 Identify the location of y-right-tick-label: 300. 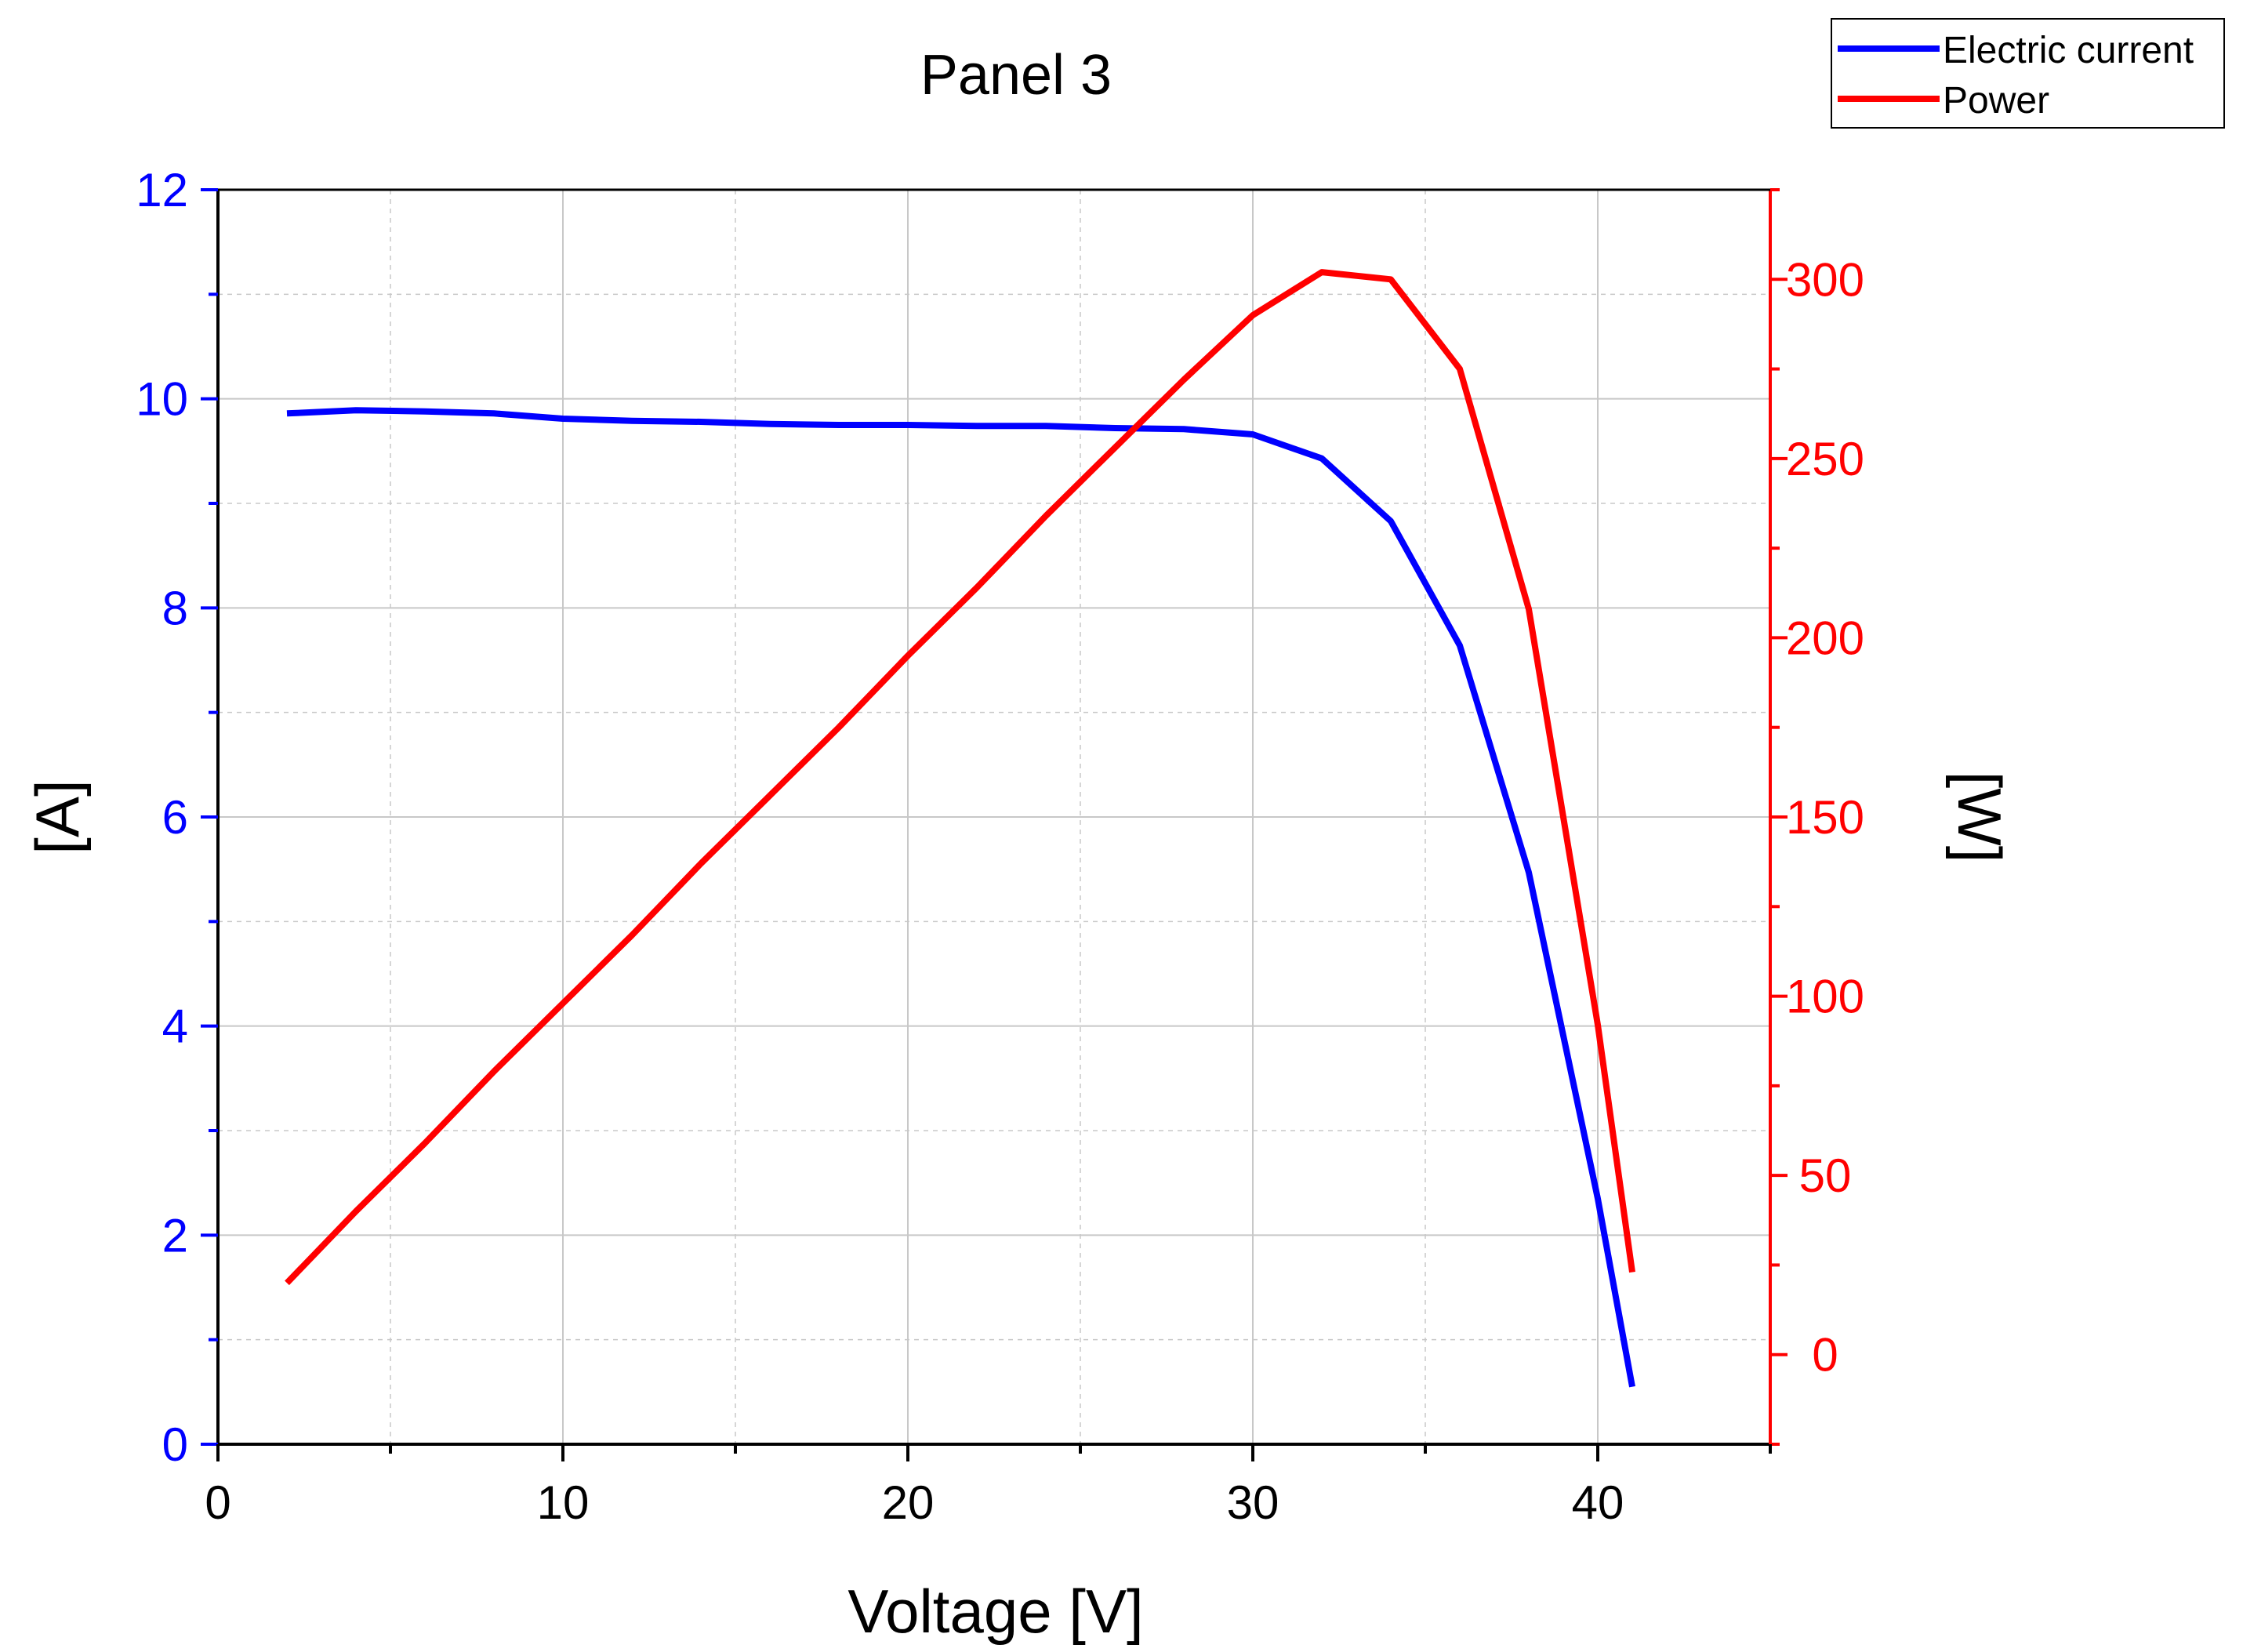
(1825, 279).